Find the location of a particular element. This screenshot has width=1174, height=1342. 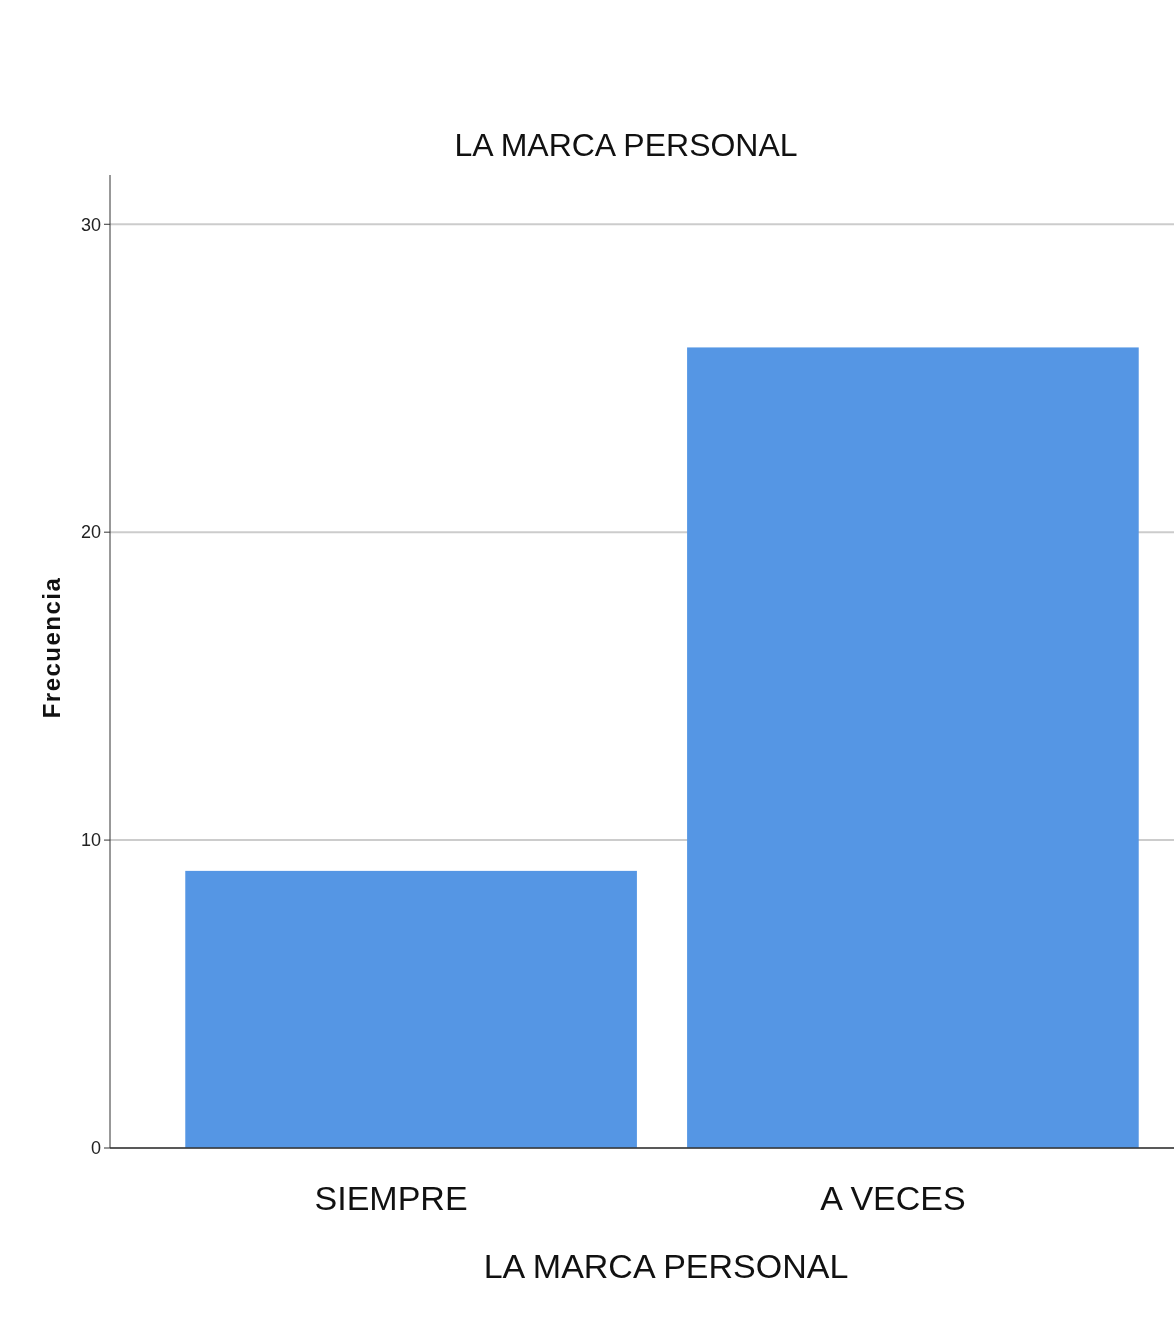

x-tick-label: SIEMPRE is located at coordinates (391, 1198).